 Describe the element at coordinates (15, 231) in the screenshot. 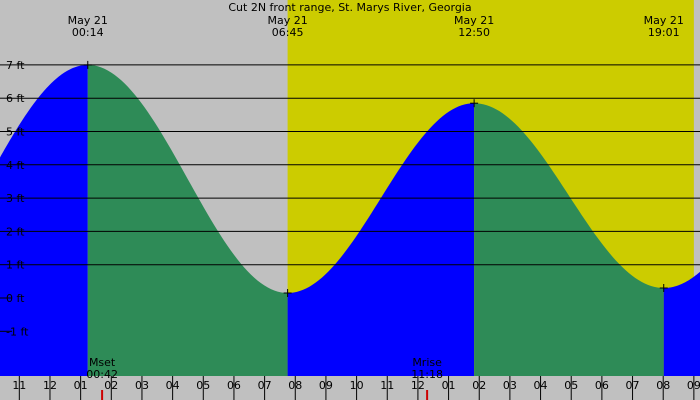

I see `y-tick-label: 2 ft` at that location.